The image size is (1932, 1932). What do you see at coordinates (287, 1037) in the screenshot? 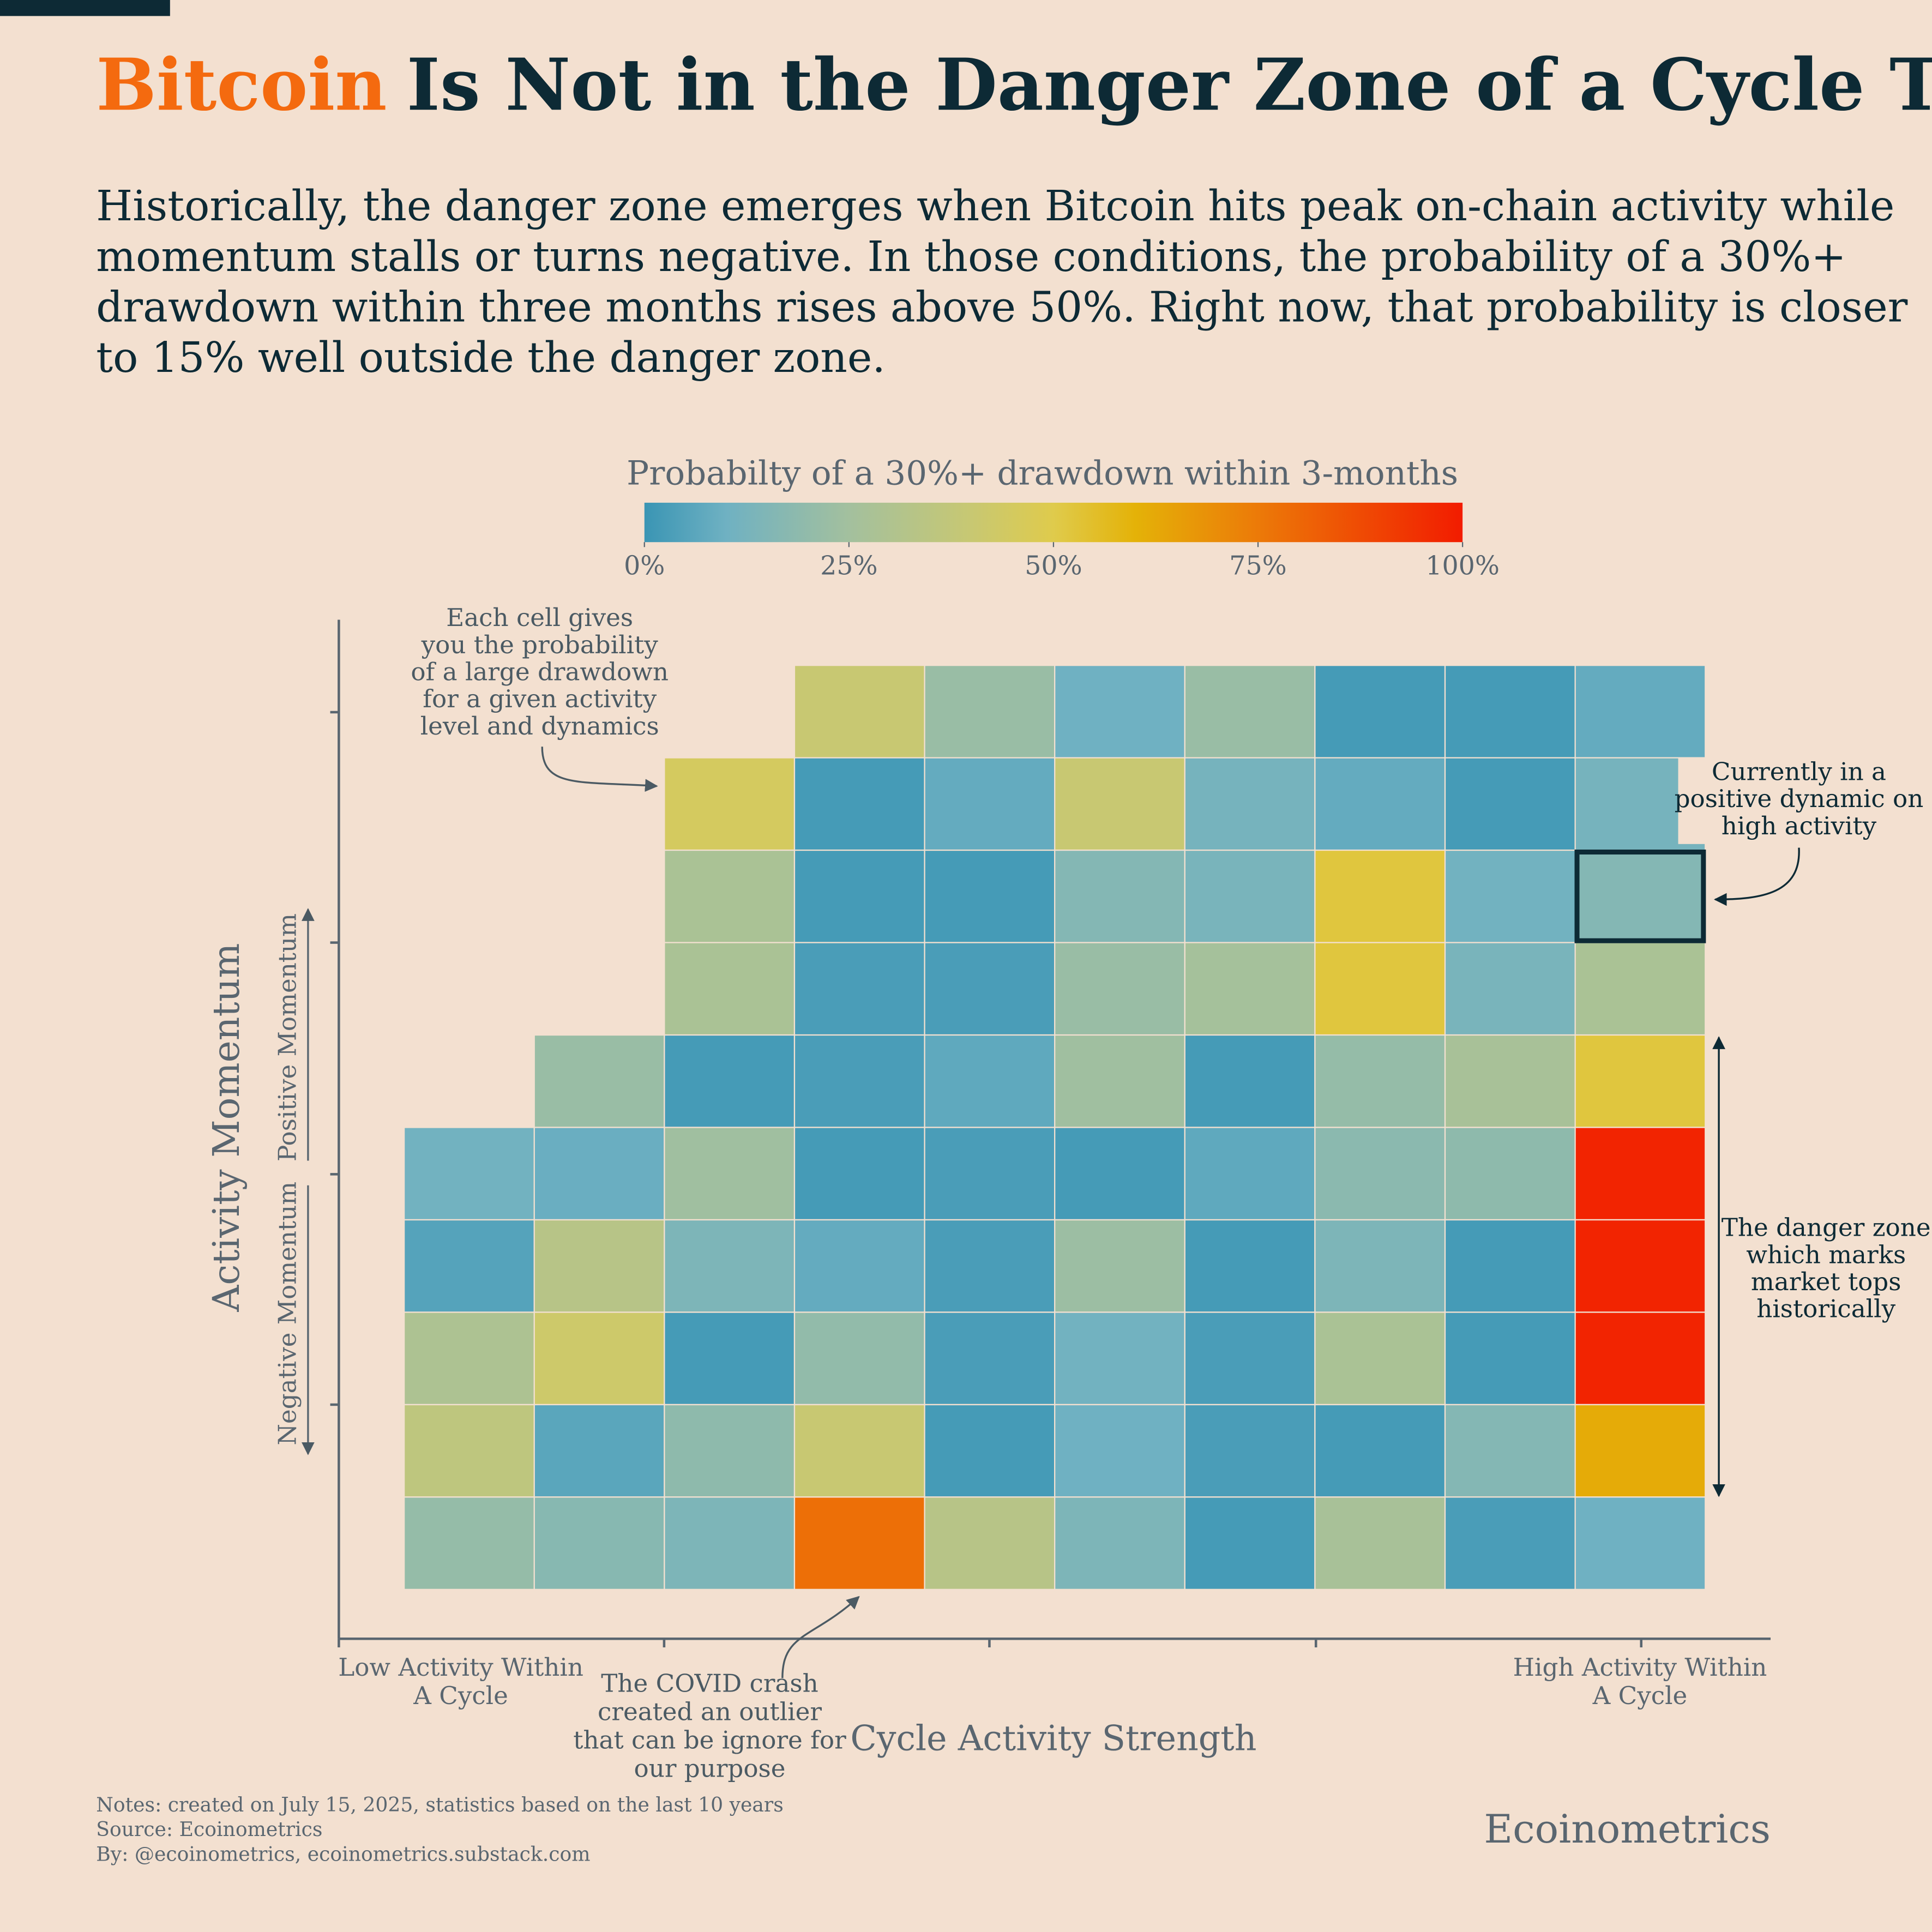
I see `y-positive-label: Positive Momentum` at bounding box center [287, 1037].